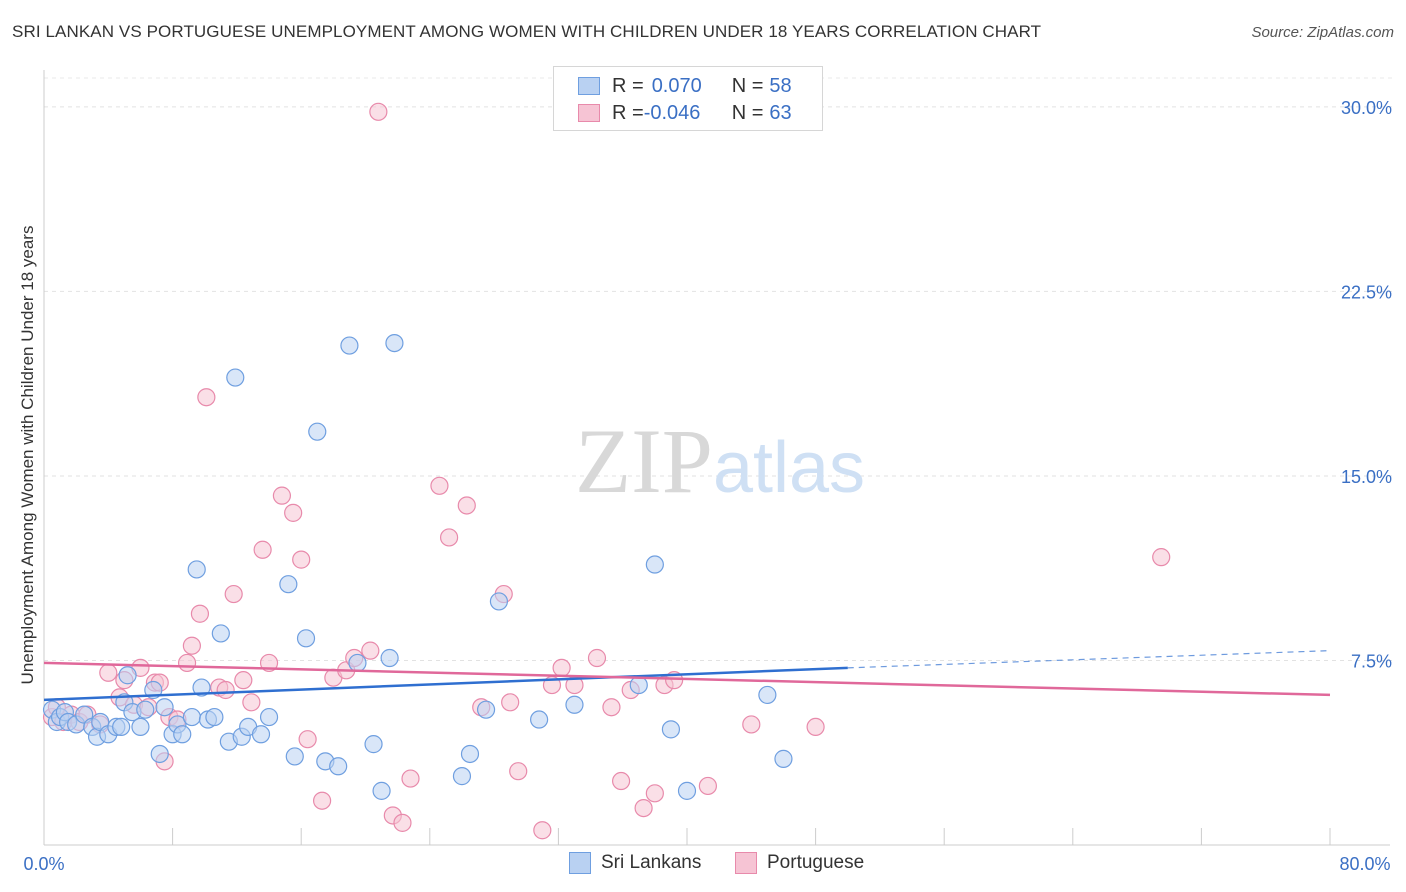 This screenshot has width=1406, height=892. I want to click on bottom-legend-sri-lankans: Sri Lankans, so click(635, 863).